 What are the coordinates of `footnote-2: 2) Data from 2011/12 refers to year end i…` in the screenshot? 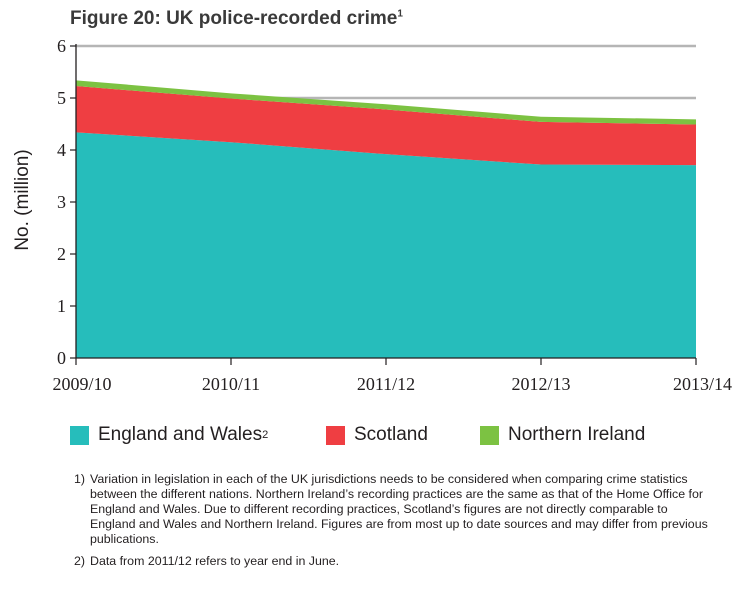 It's located at (394, 561).